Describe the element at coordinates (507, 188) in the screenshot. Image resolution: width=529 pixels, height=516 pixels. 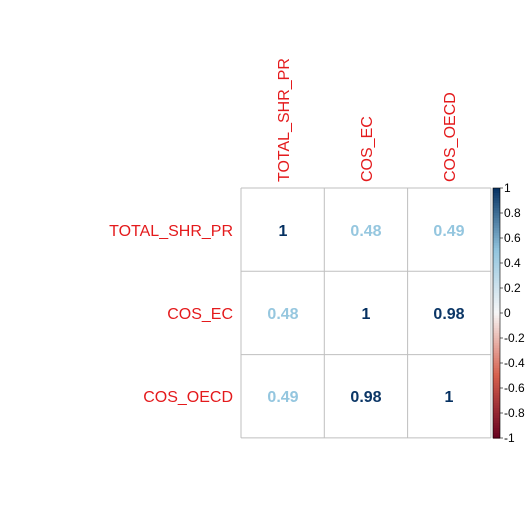
I see `colorbar-tick-label: 1` at that location.